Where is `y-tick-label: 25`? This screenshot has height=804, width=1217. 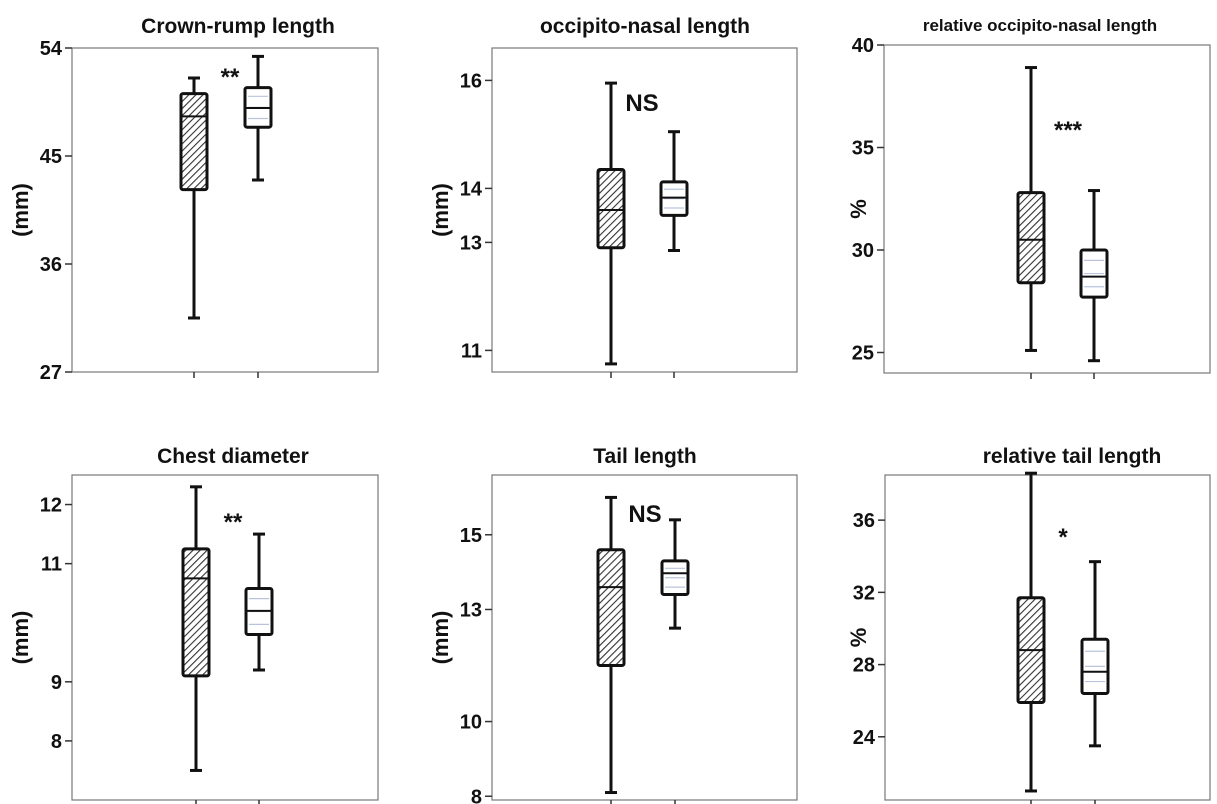
y-tick-label: 25 is located at coordinates (863, 354).